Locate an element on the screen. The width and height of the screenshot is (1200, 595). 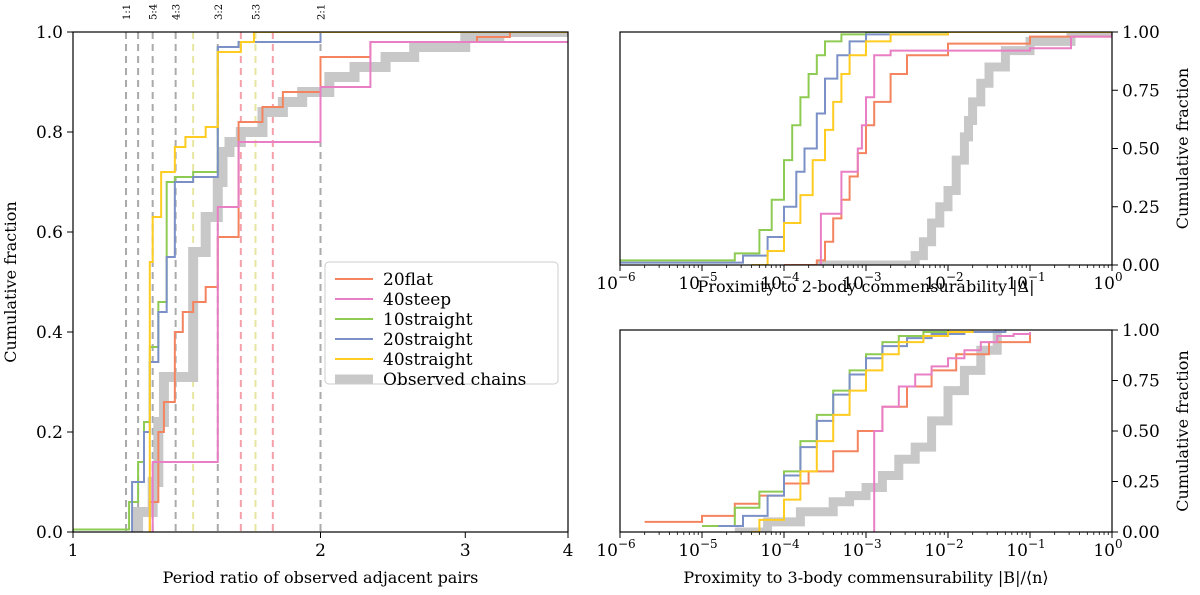
series-group is located at coordinates (837, 431).